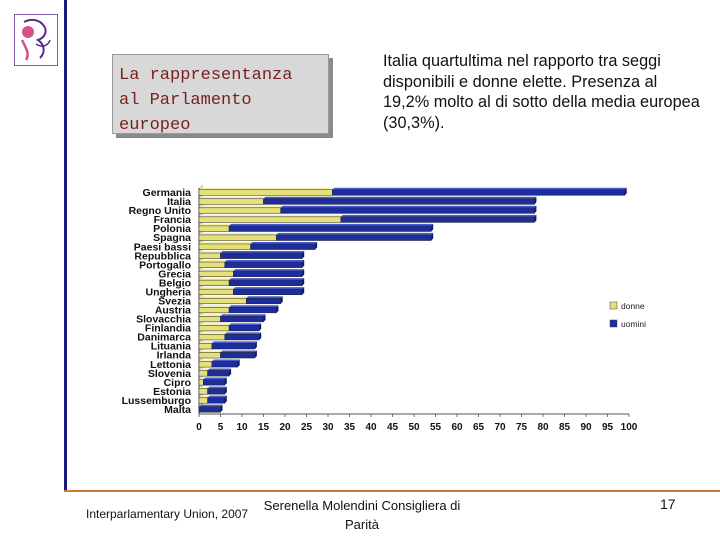 Image resolution: width=720 pixels, height=540 pixels. Describe the element at coordinates (565, 427) in the screenshot. I see `x-tick-label: 85` at that location.